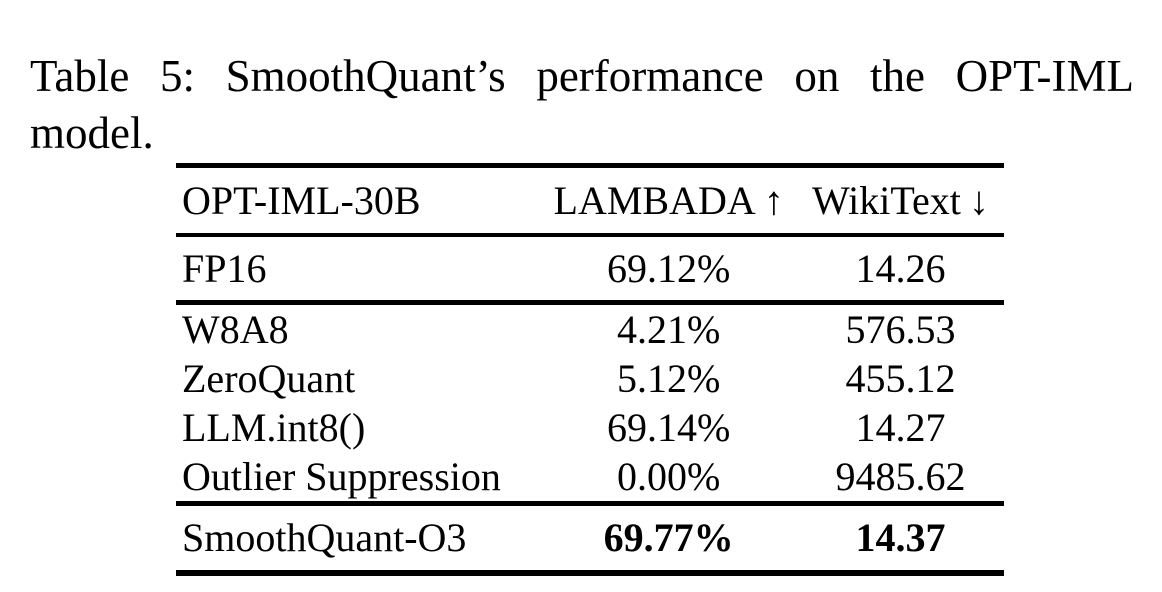  I want to click on table-top-rule, so click(590, 165).